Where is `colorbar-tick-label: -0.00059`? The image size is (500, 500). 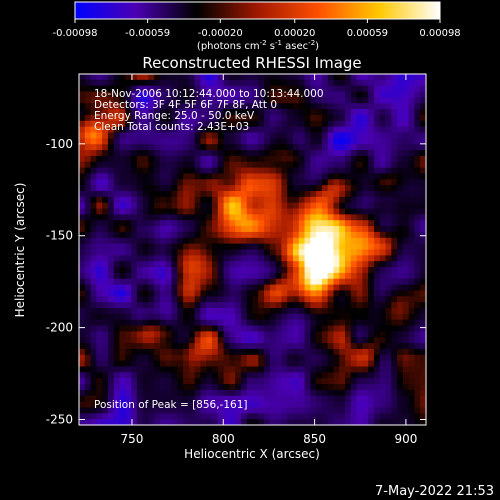 colorbar-tick-label: -0.00059 is located at coordinates (147, 33).